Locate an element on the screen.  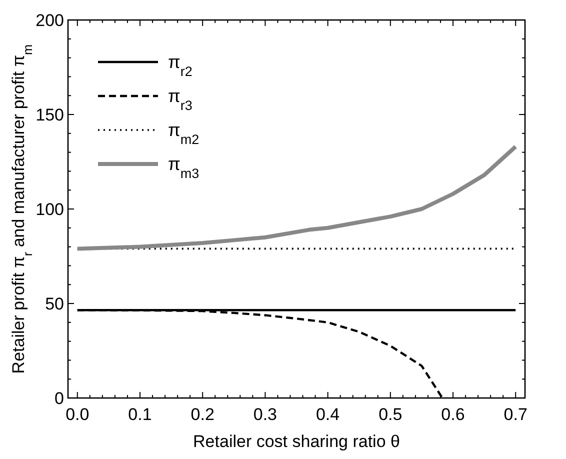
x-tick-label: 0.5 is located at coordinates (390, 414).